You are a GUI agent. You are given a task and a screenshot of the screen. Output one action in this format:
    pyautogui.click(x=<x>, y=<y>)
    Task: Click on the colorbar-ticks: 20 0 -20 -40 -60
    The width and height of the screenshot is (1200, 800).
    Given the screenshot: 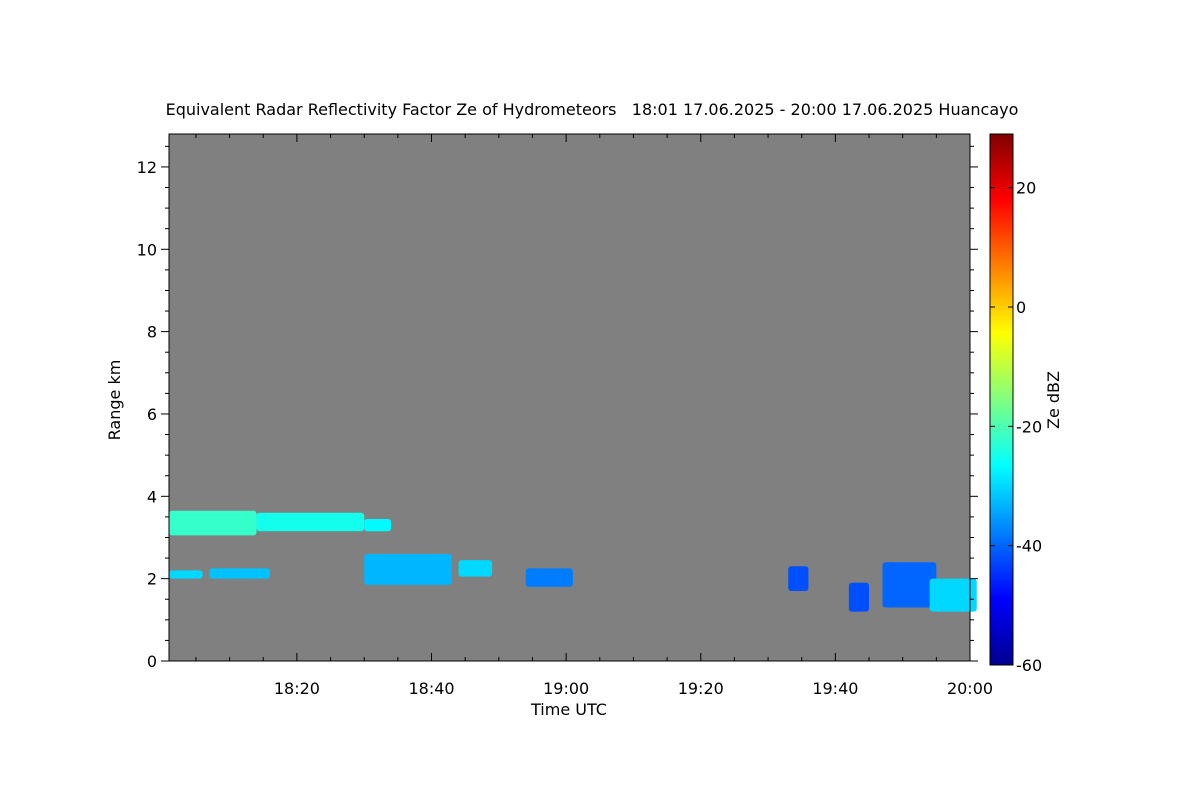 What is the action you would take?
    pyautogui.click(x=1016, y=427)
    